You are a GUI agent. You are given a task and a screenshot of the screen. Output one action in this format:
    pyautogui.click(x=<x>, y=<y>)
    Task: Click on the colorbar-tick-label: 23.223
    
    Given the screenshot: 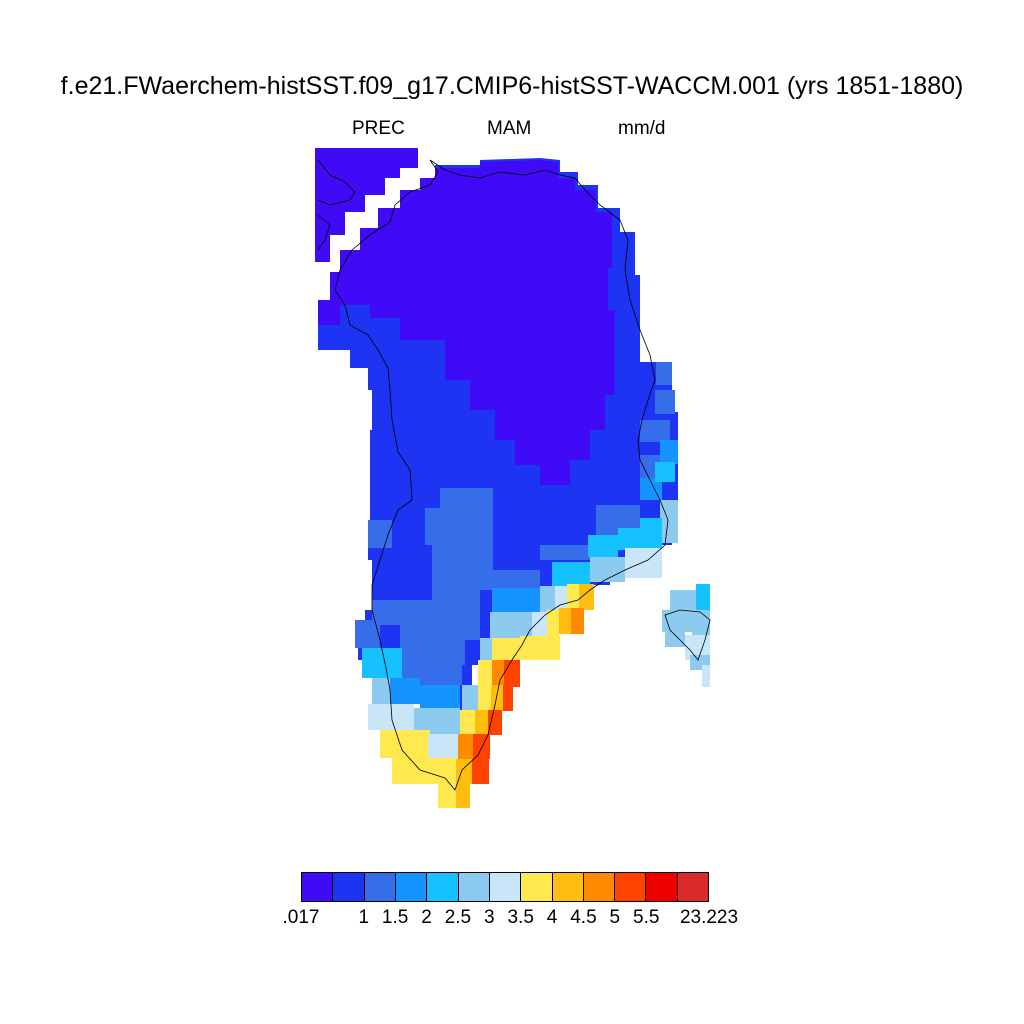 What is the action you would take?
    pyautogui.click(x=709, y=917)
    